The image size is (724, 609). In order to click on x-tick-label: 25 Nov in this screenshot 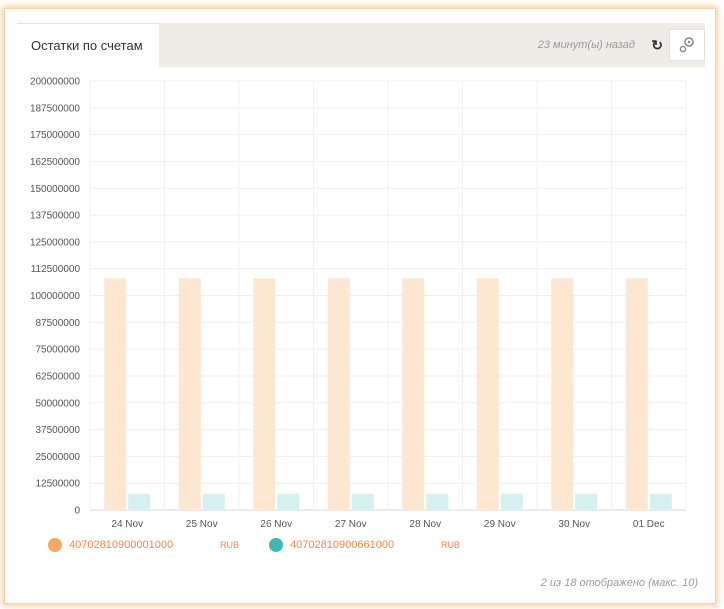, I will do `click(202, 524)`.